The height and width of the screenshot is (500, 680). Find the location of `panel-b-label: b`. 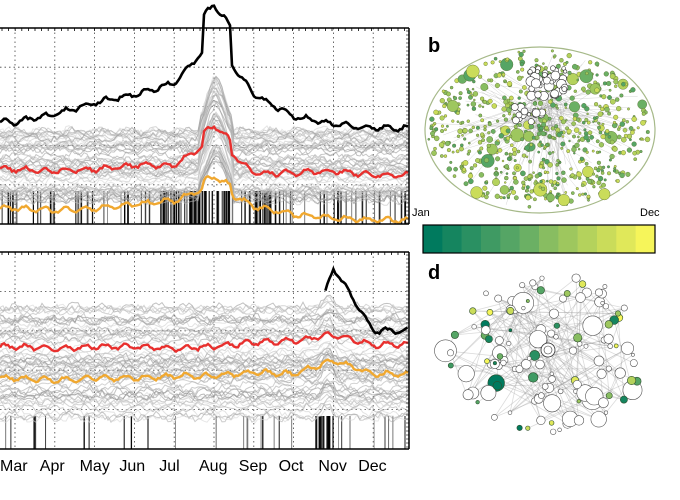

panel-b-label: b is located at coordinates (434, 46).